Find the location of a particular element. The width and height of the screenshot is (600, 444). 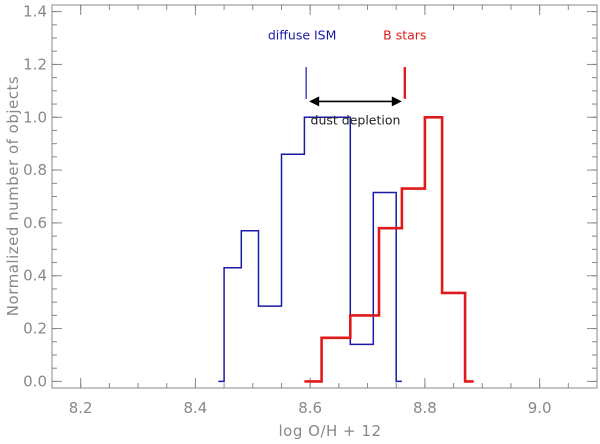

b-stars-label: B stars is located at coordinates (404, 34).